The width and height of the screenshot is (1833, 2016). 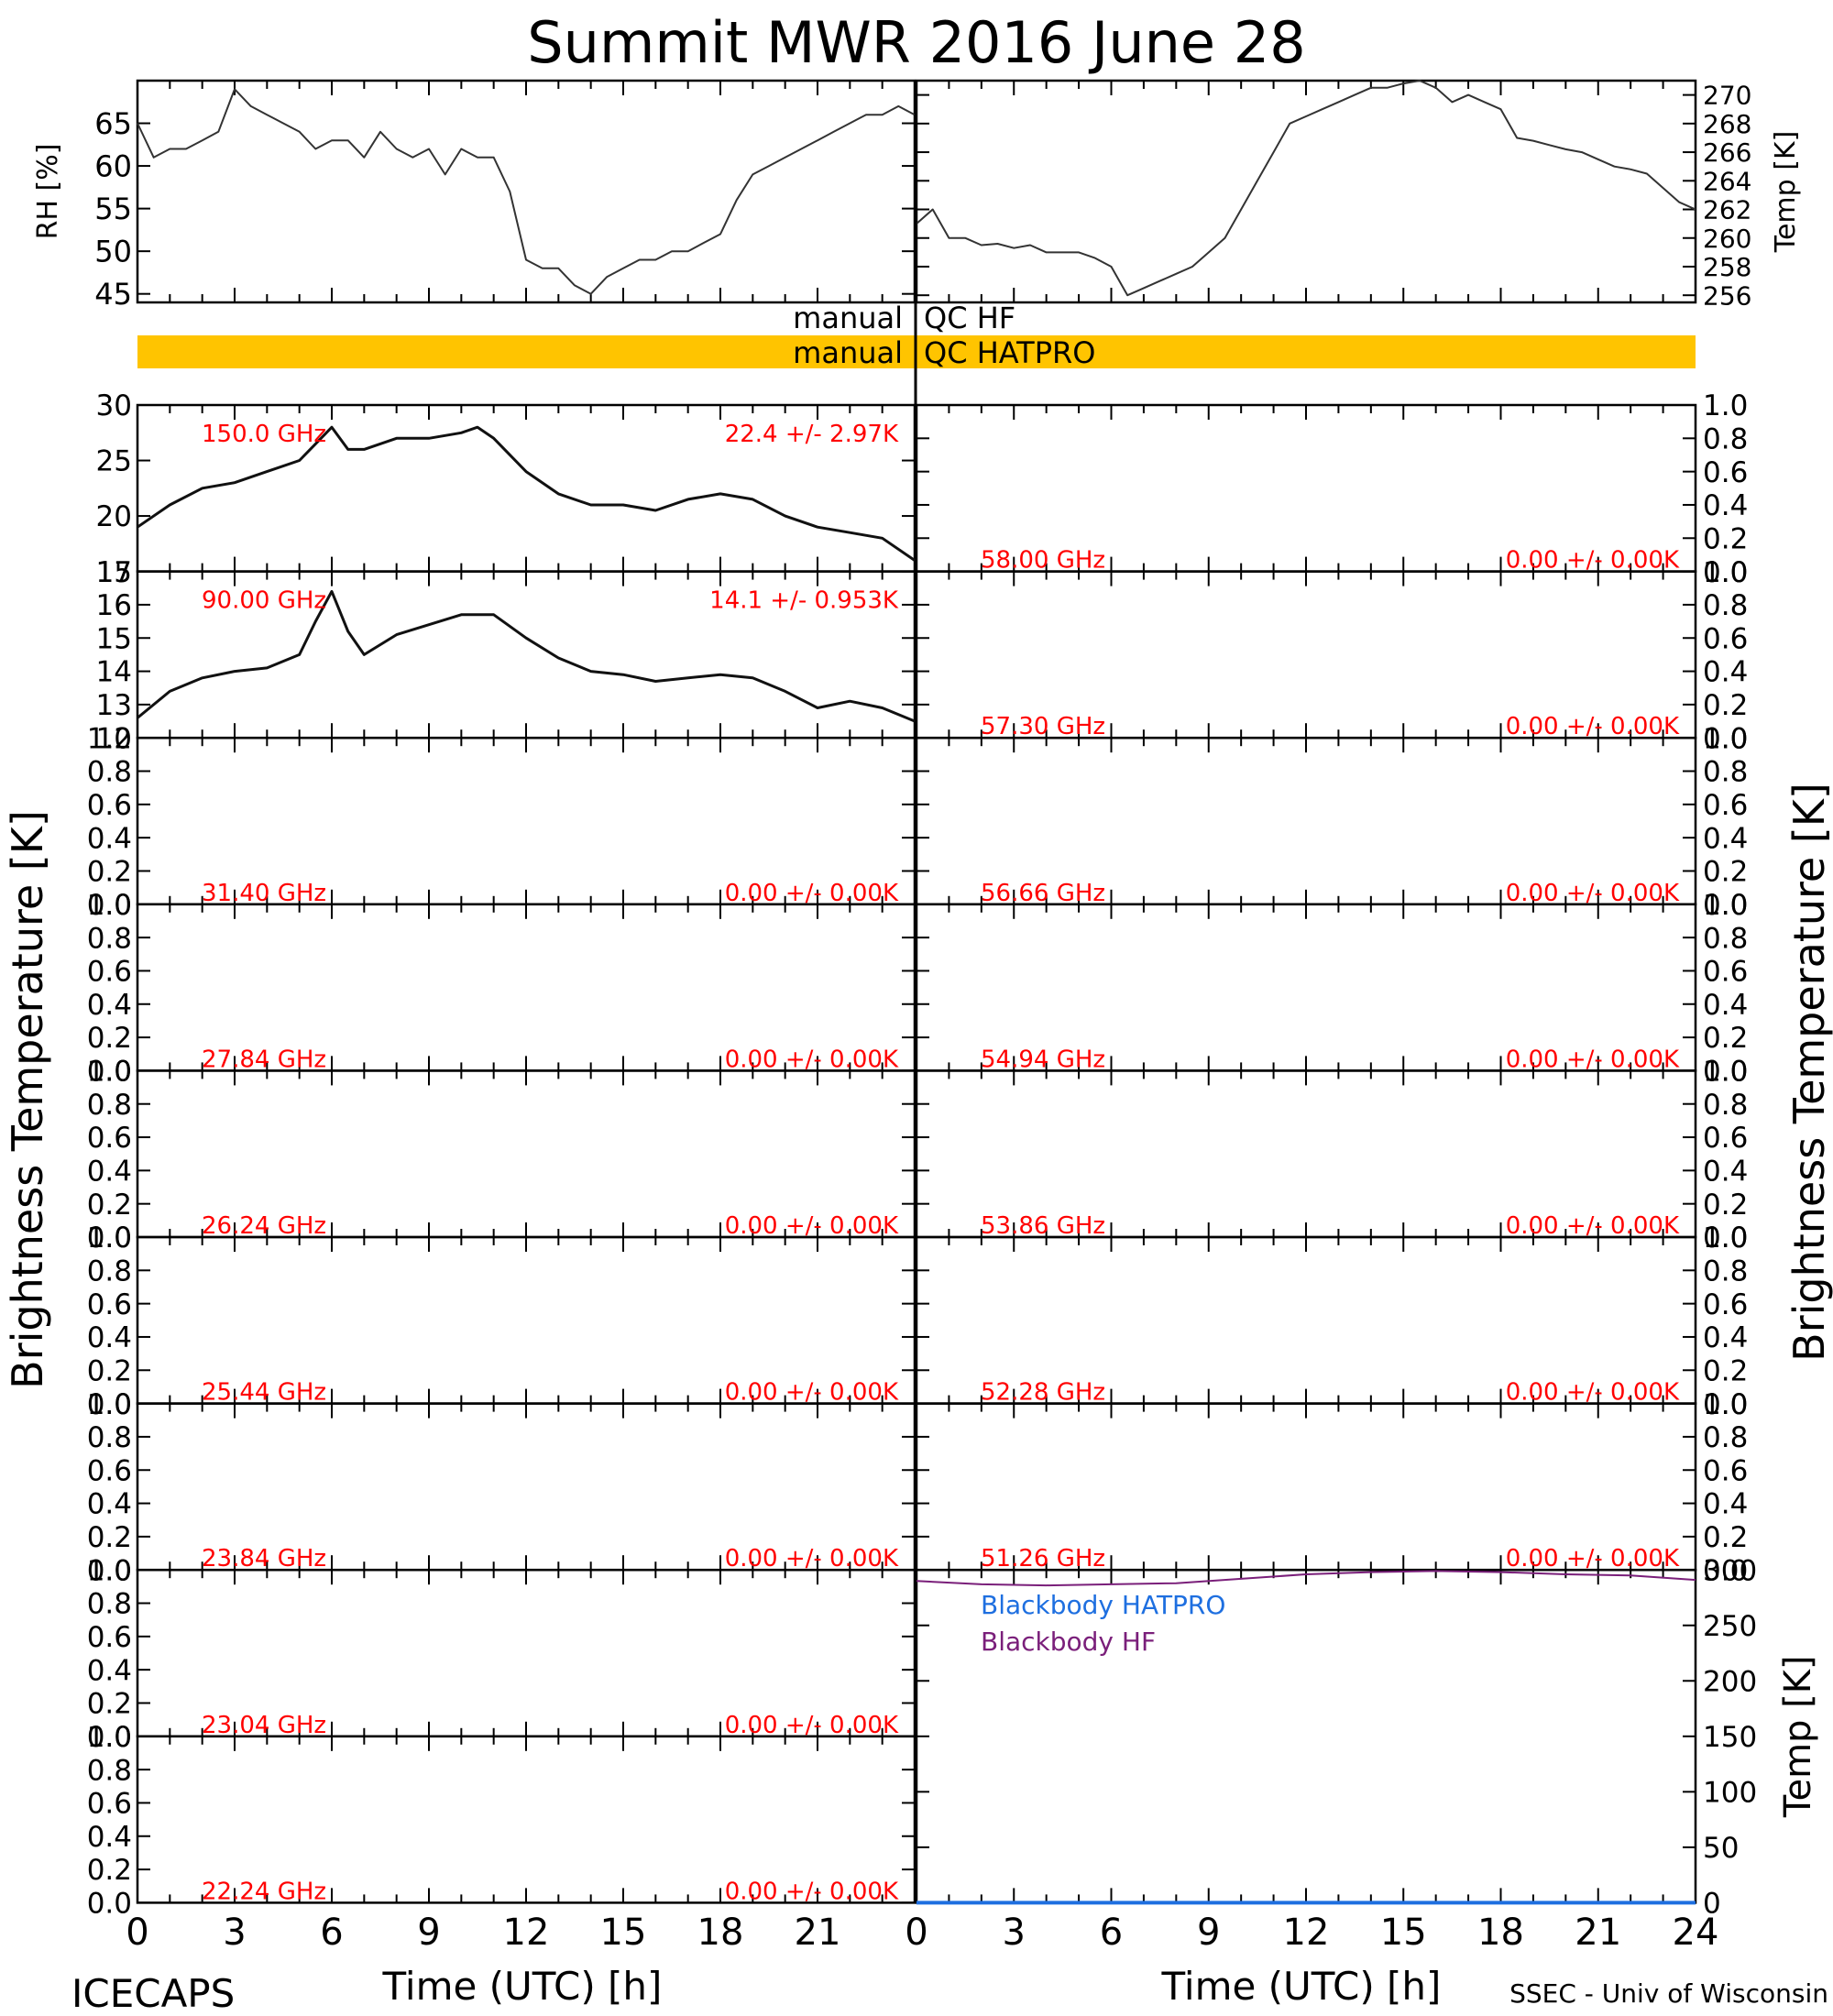 What do you see at coordinates (114, 605) in the screenshot?
I see `y-tick-label: 16` at bounding box center [114, 605].